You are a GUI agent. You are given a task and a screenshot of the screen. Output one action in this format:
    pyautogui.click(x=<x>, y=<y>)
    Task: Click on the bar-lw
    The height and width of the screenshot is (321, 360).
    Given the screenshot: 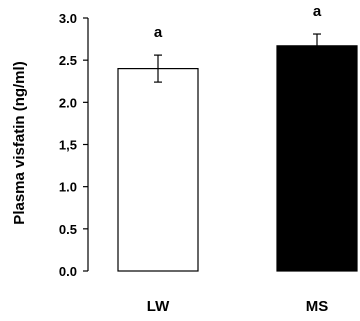 What is the action you would take?
    pyautogui.click(x=158, y=169)
    